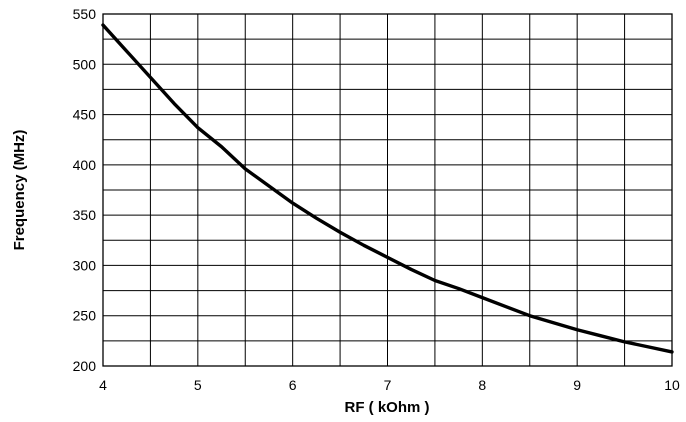  I want to click on x-tick-label: 4, so click(103, 385).